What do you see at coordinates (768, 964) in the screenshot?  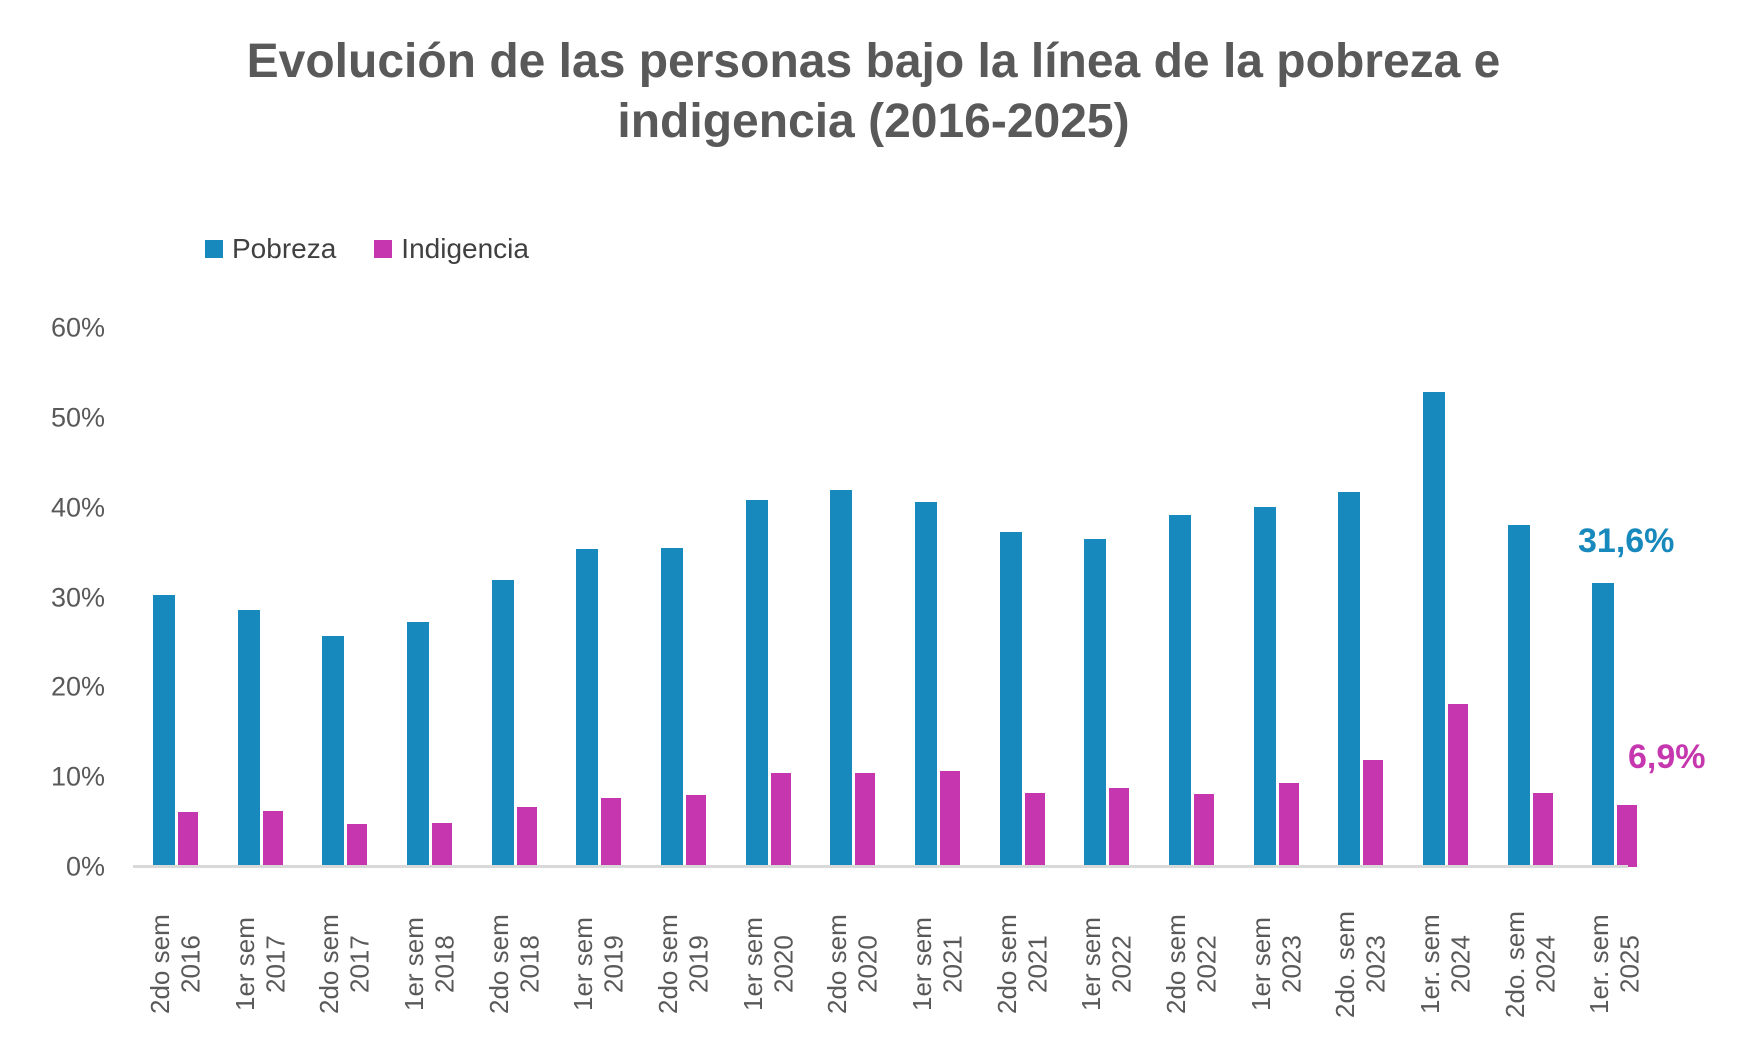 I see `x-tick-label: 1er sem 2020` at bounding box center [768, 964].